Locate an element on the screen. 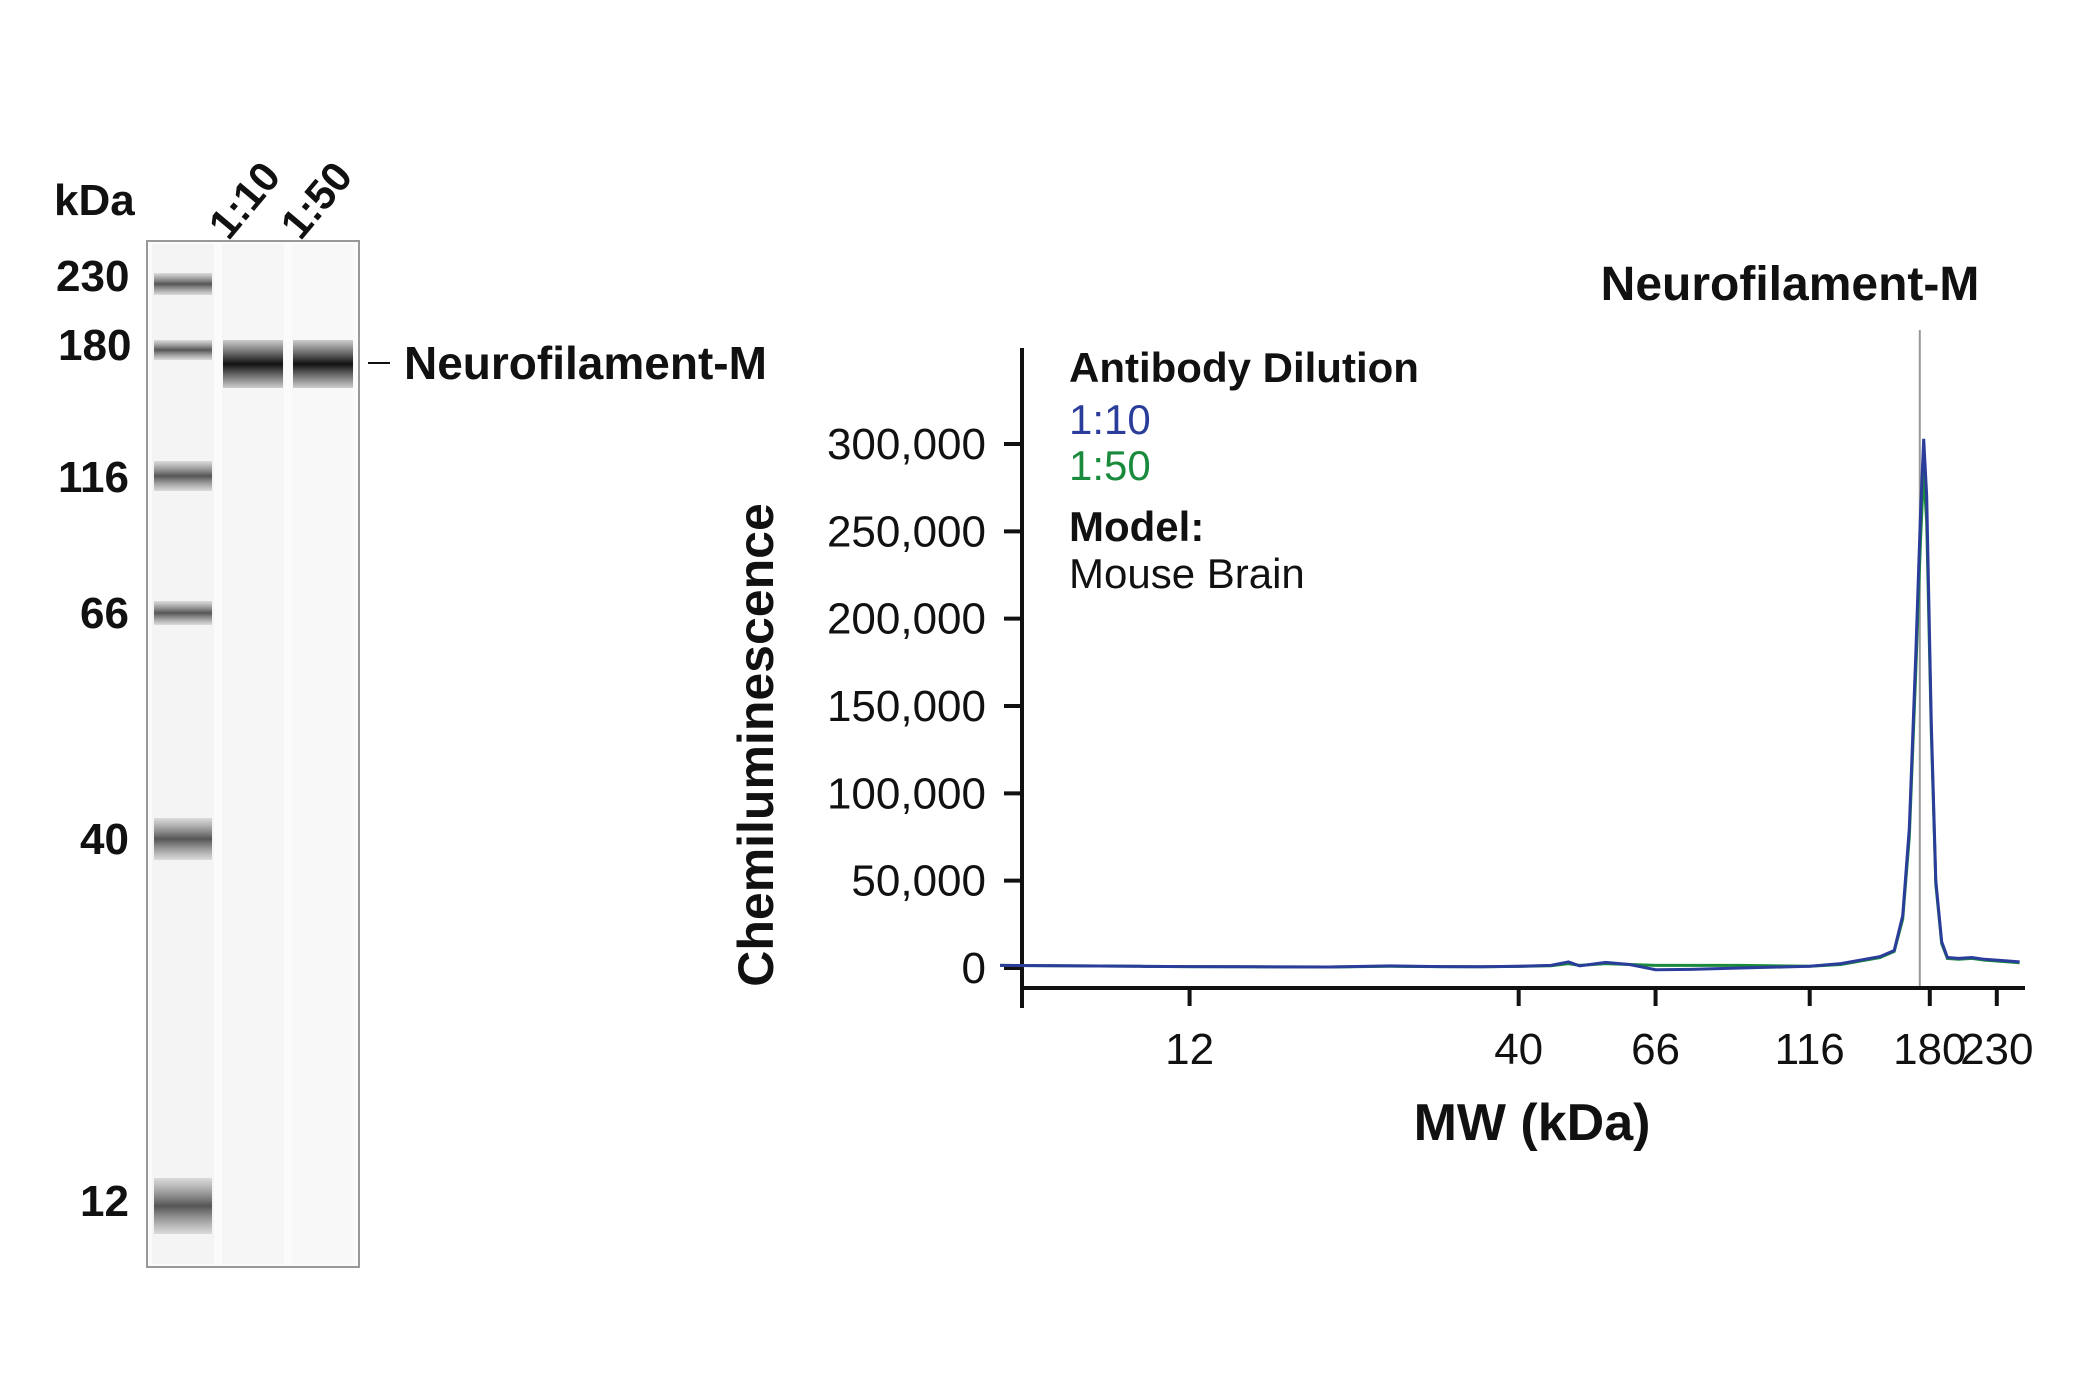 This screenshot has width=2080, height=1400. marker-label-66: 66 is located at coordinates (104, 613).